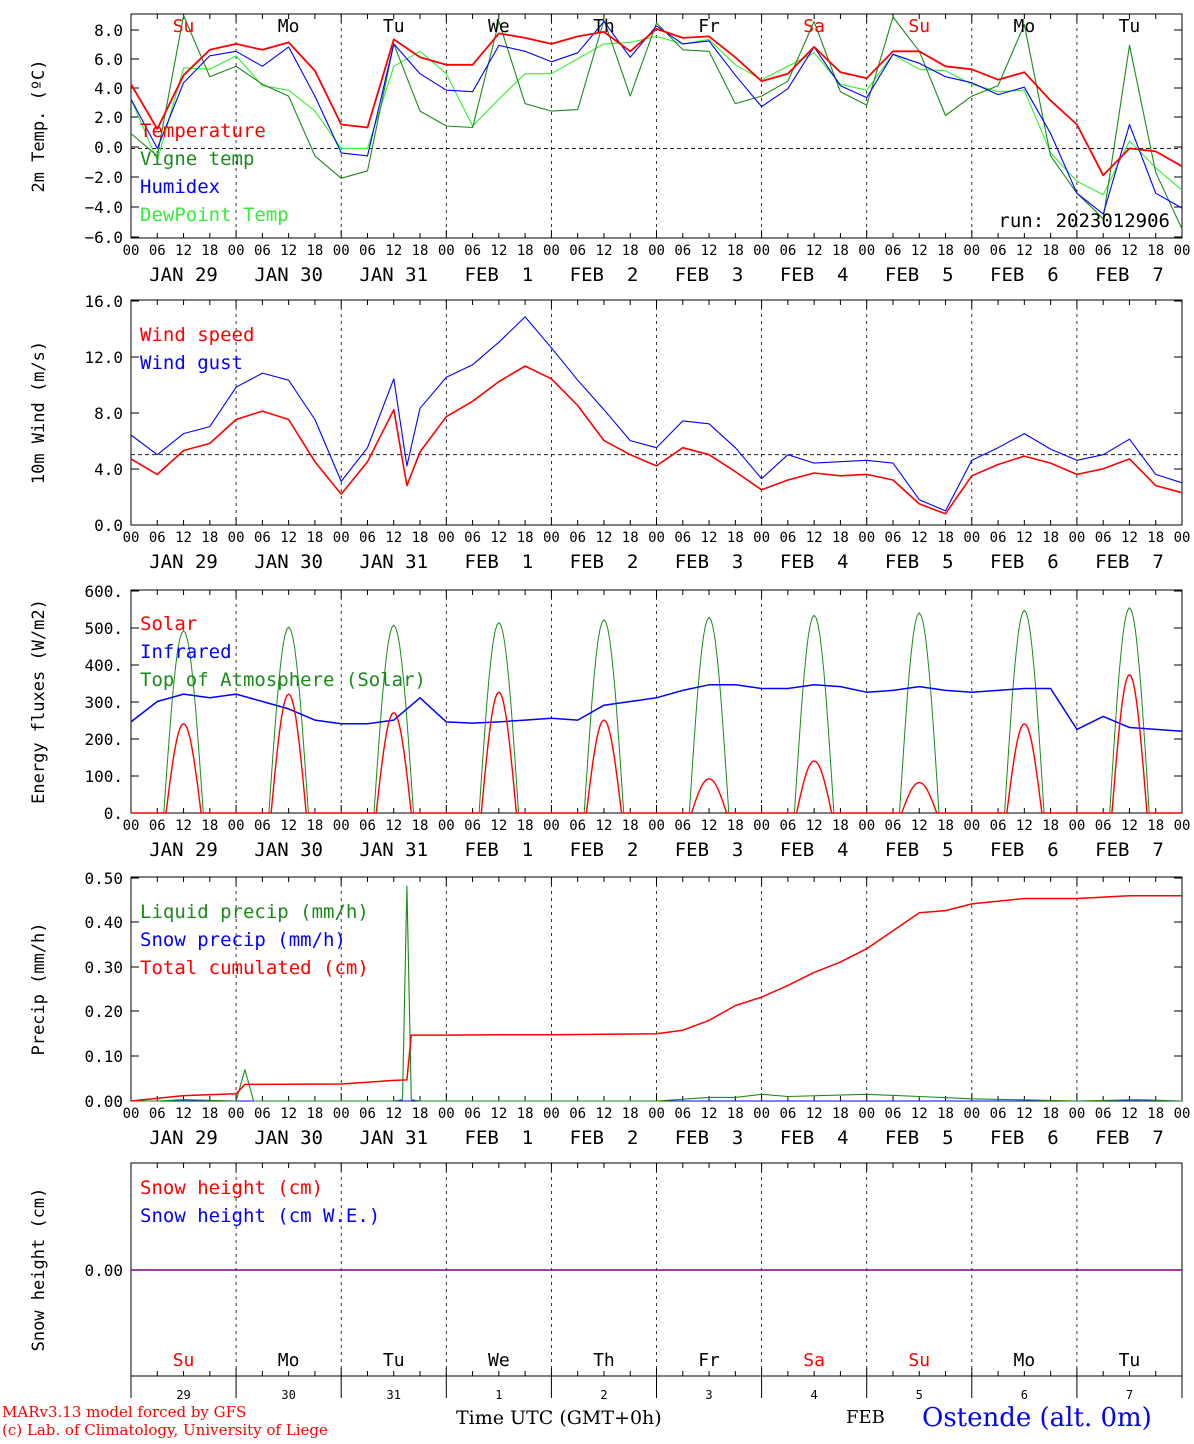 This screenshot has height=1444, width=1194. I want to click on legend-humidex: Humidex, so click(180, 187).